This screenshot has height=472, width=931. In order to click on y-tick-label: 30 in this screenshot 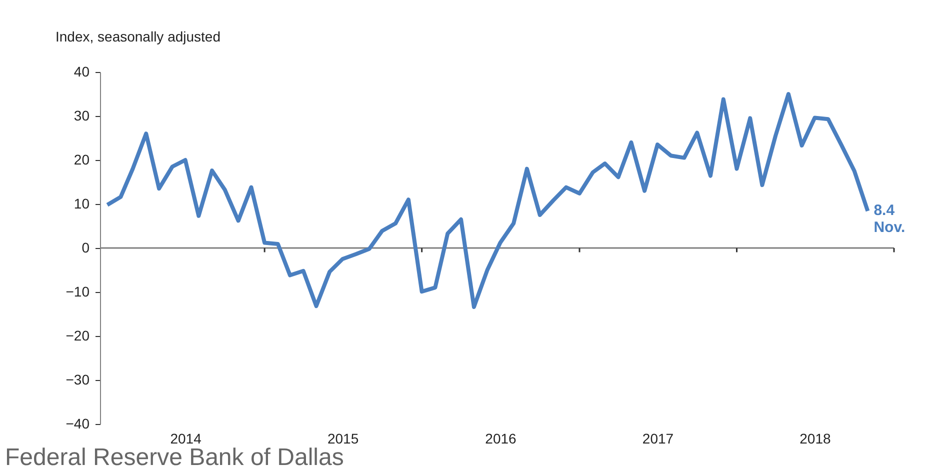, I will do `click(82, 116)`.